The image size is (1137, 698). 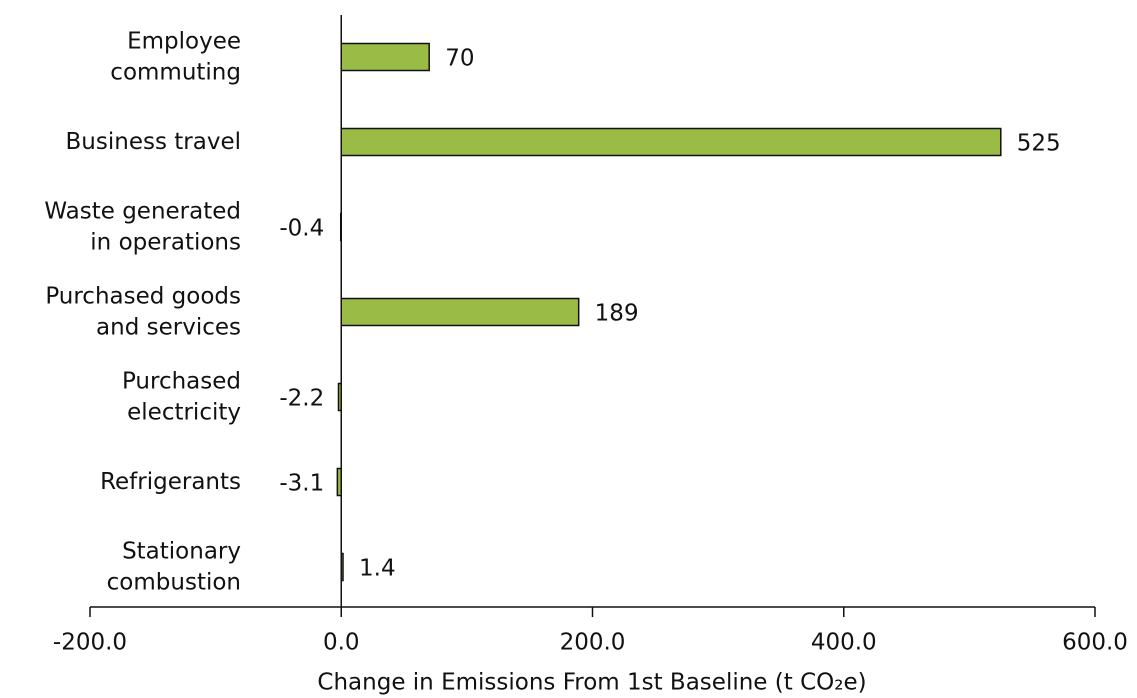 I want to click on y-tick-label: Waste generated in operations, so click(x=142, y=226).